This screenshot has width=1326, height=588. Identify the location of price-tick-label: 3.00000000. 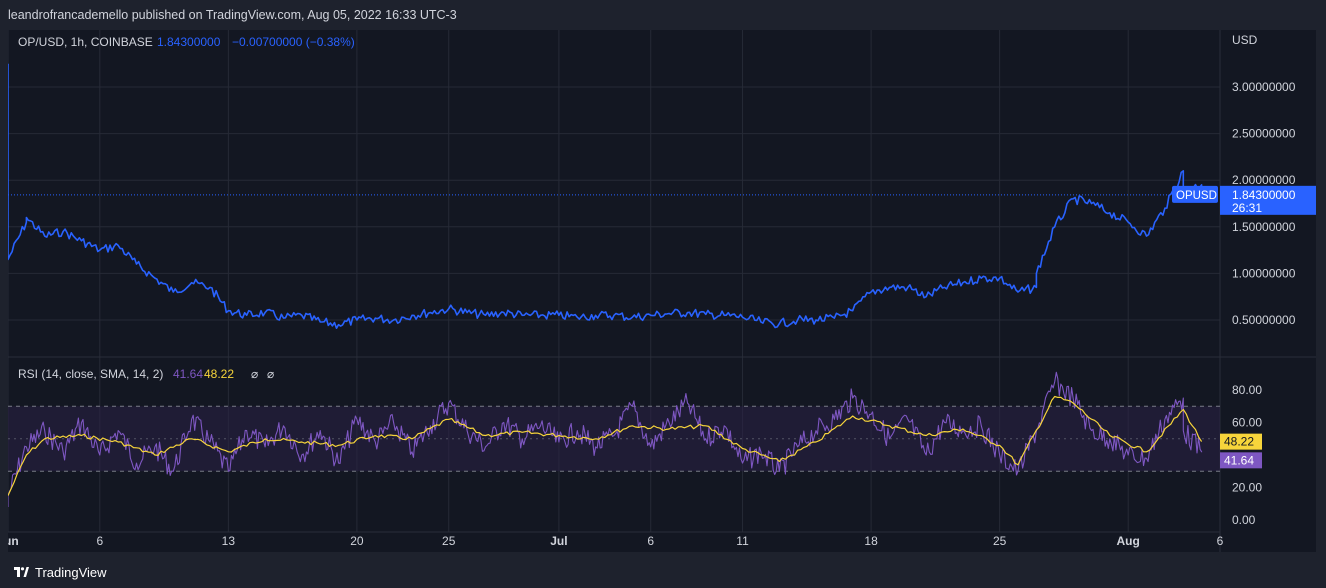
(1264, 87).